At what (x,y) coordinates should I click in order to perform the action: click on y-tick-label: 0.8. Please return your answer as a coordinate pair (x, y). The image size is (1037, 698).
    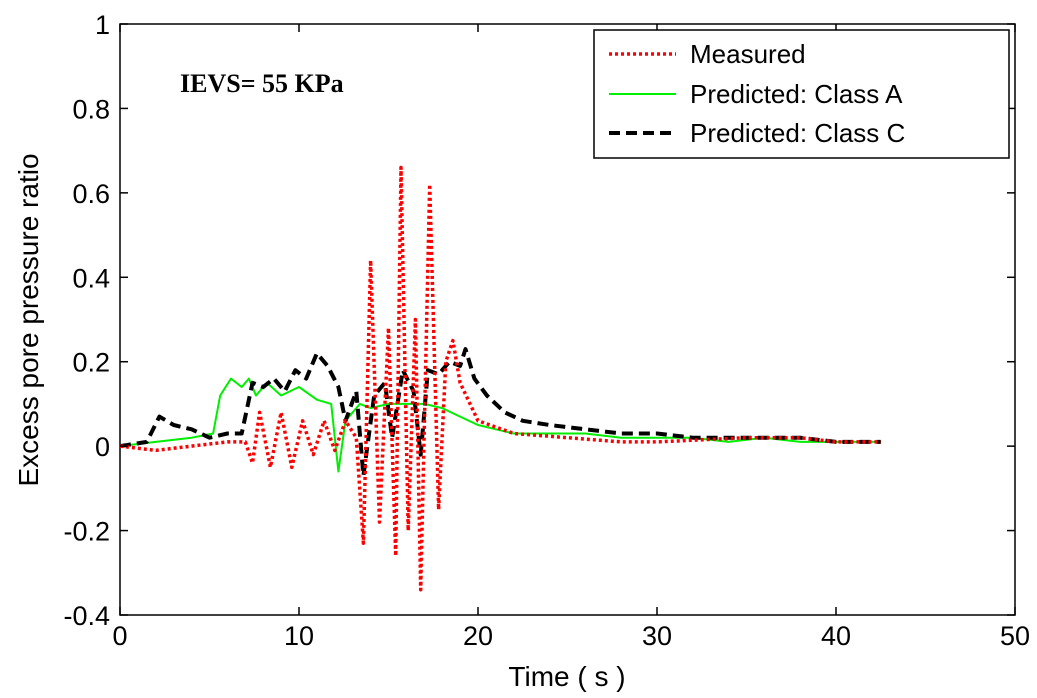
    Looking at the image, I should click on (91, 109).